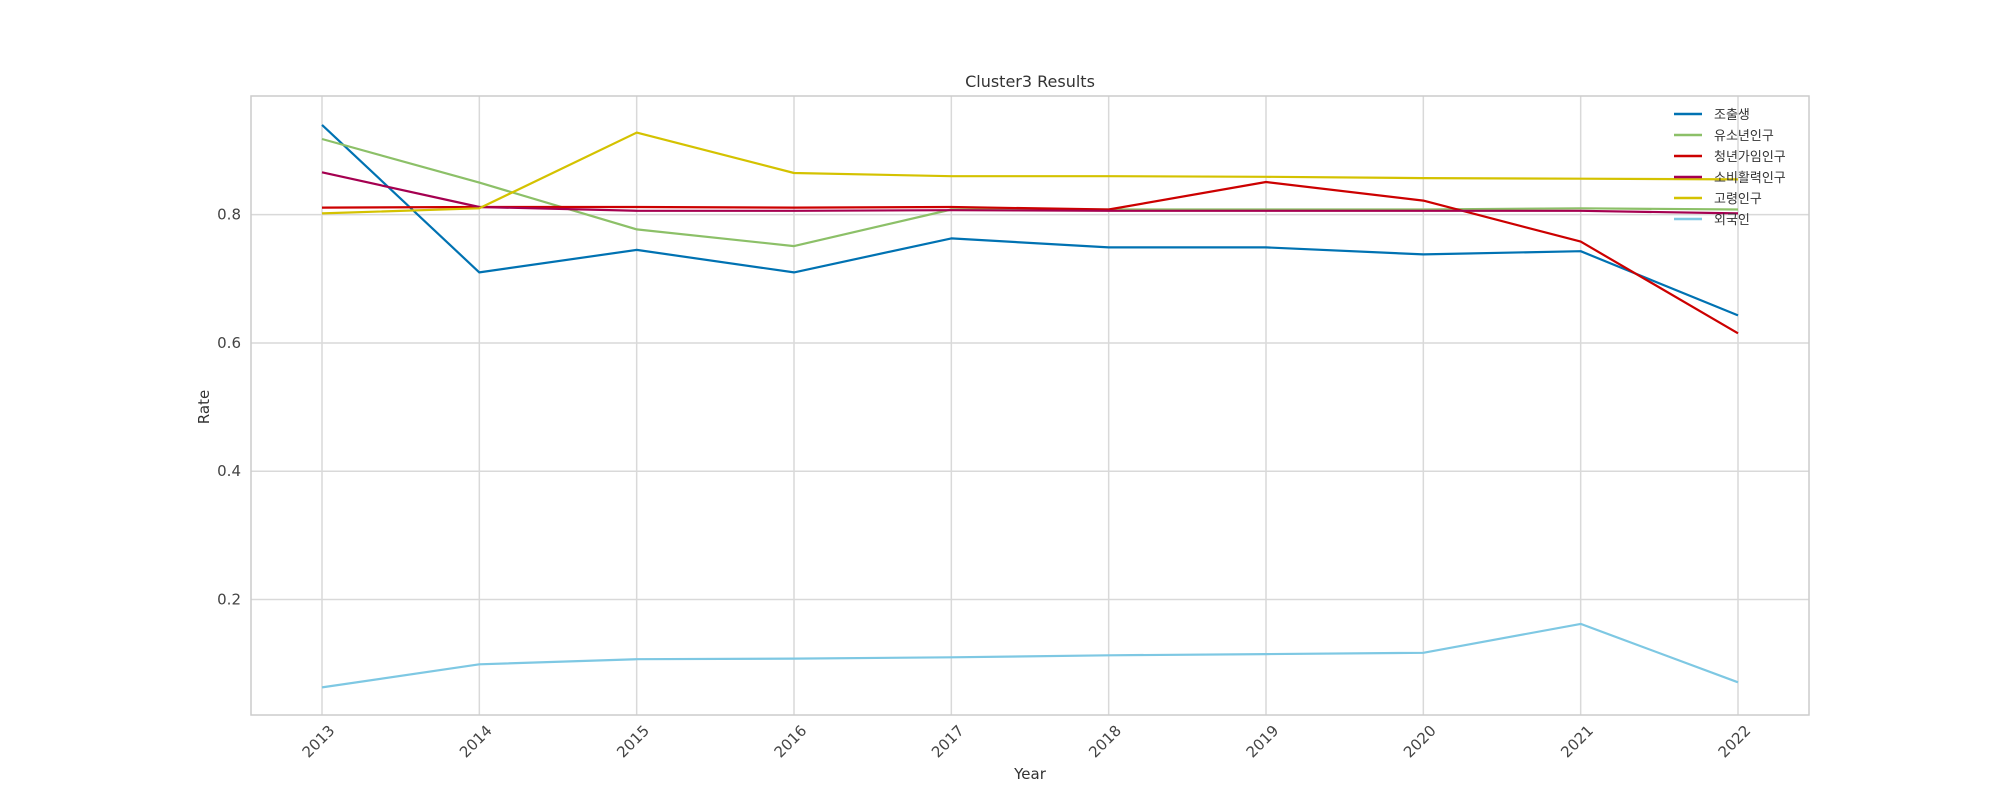  Describe the element at coordinates (229, 407) in the screenshot. I see `y-tick-labels: 0.2 0.4 0.6 0.8` at that location.